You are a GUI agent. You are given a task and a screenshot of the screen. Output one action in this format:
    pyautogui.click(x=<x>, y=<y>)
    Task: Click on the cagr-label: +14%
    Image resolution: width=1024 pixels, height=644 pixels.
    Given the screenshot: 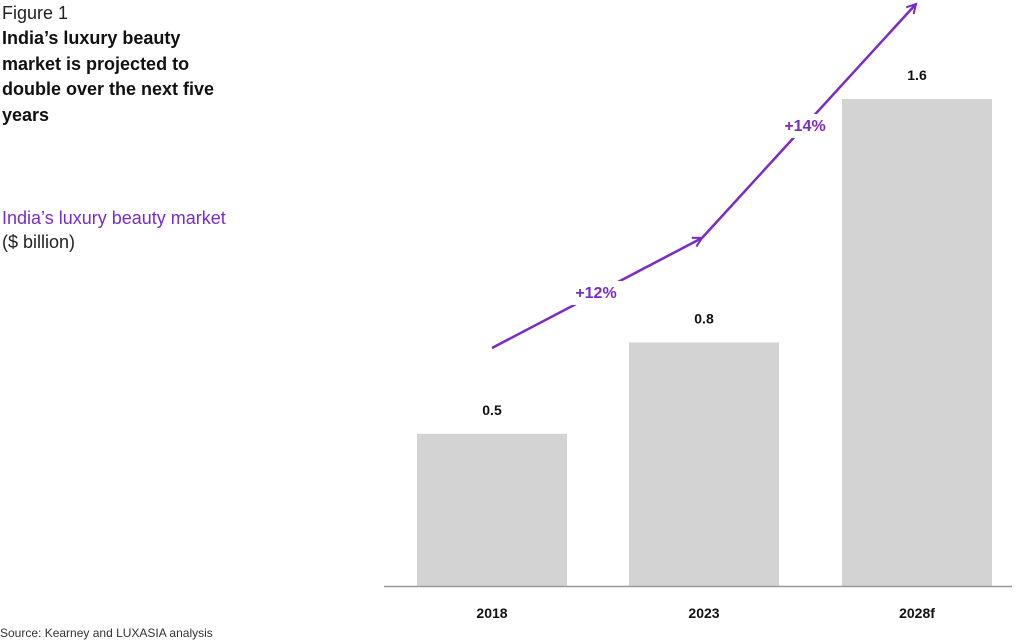 What is the action you would take?
    pyautogui.click(x=804, y=126)
    